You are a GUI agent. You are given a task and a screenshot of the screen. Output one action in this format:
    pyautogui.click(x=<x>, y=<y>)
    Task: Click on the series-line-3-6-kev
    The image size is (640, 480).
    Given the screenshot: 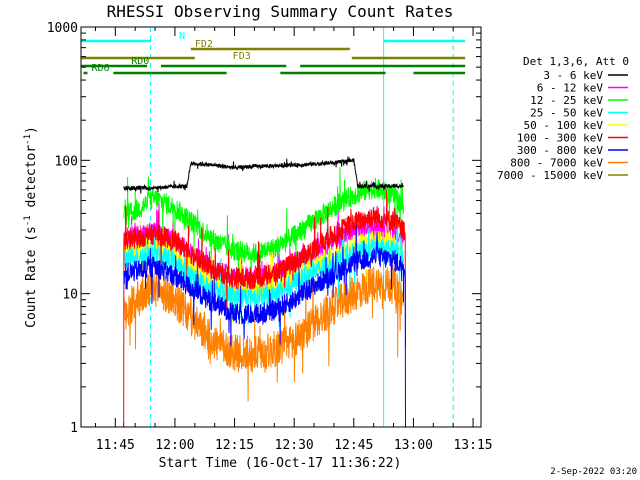 What is the action you would take?
    pyautogui.click(x=263, y=175)
    